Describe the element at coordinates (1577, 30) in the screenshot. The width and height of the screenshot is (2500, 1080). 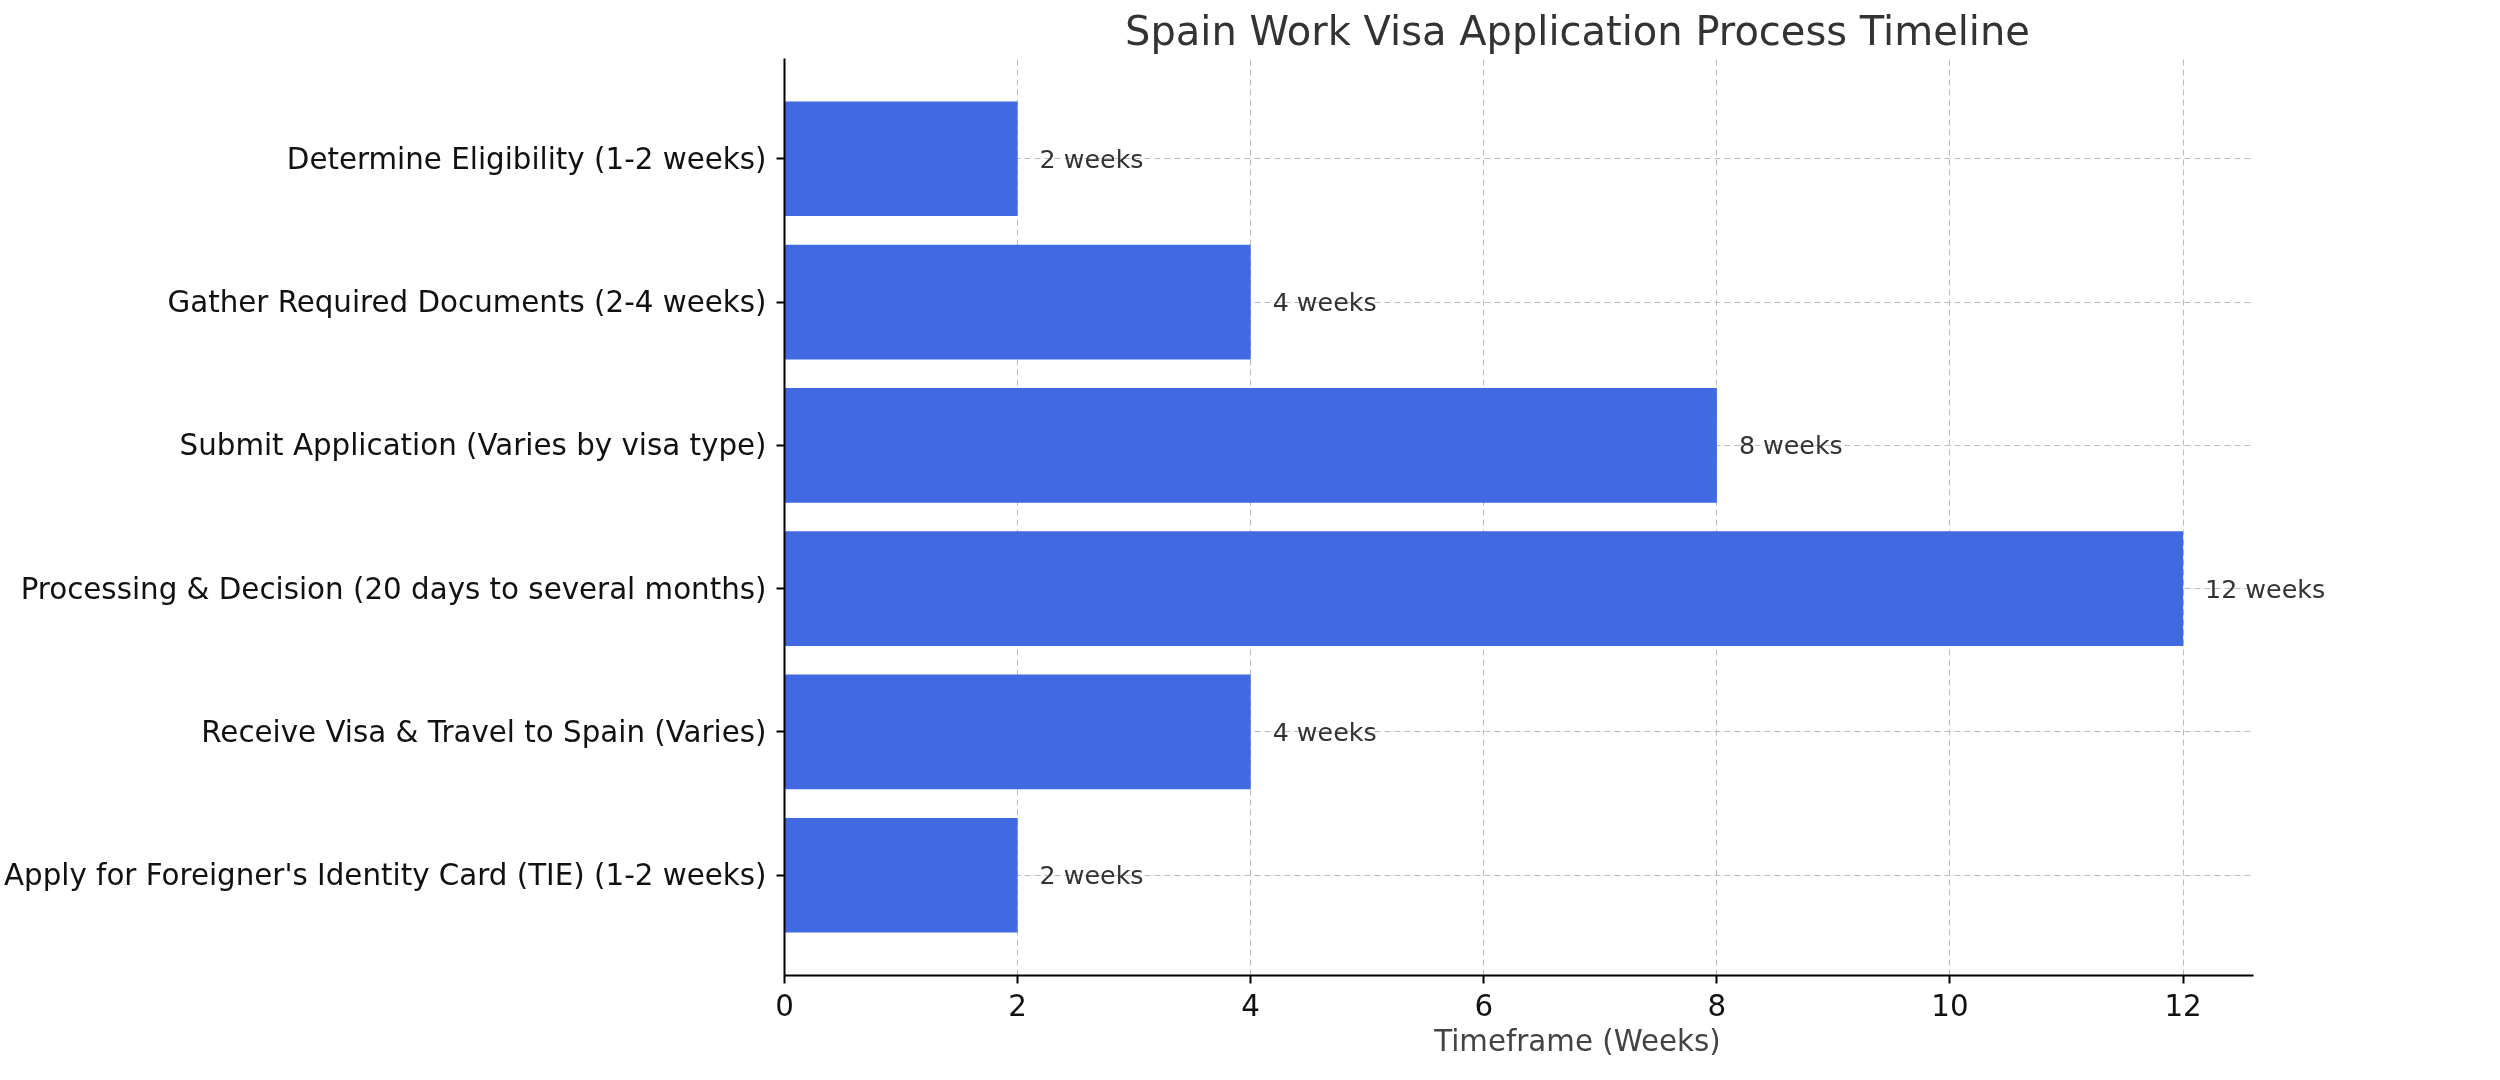
I see `chart-title: Spain Work Visa Application Process Timeline` at that location.